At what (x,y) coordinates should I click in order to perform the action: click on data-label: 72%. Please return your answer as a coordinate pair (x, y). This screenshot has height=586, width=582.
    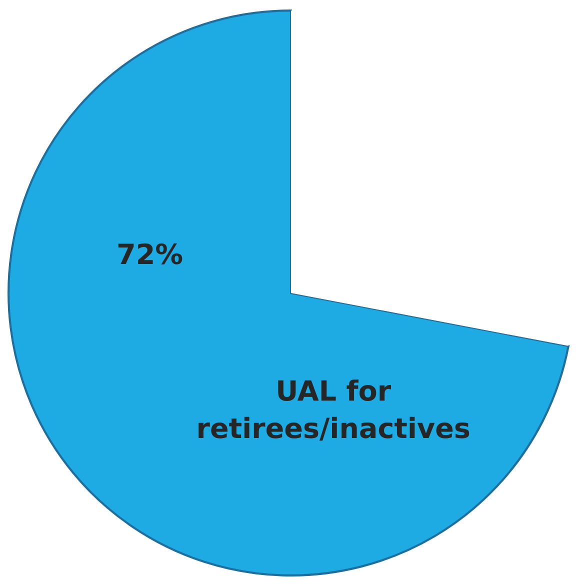
    Looking at the image, I should click on (150, 253).